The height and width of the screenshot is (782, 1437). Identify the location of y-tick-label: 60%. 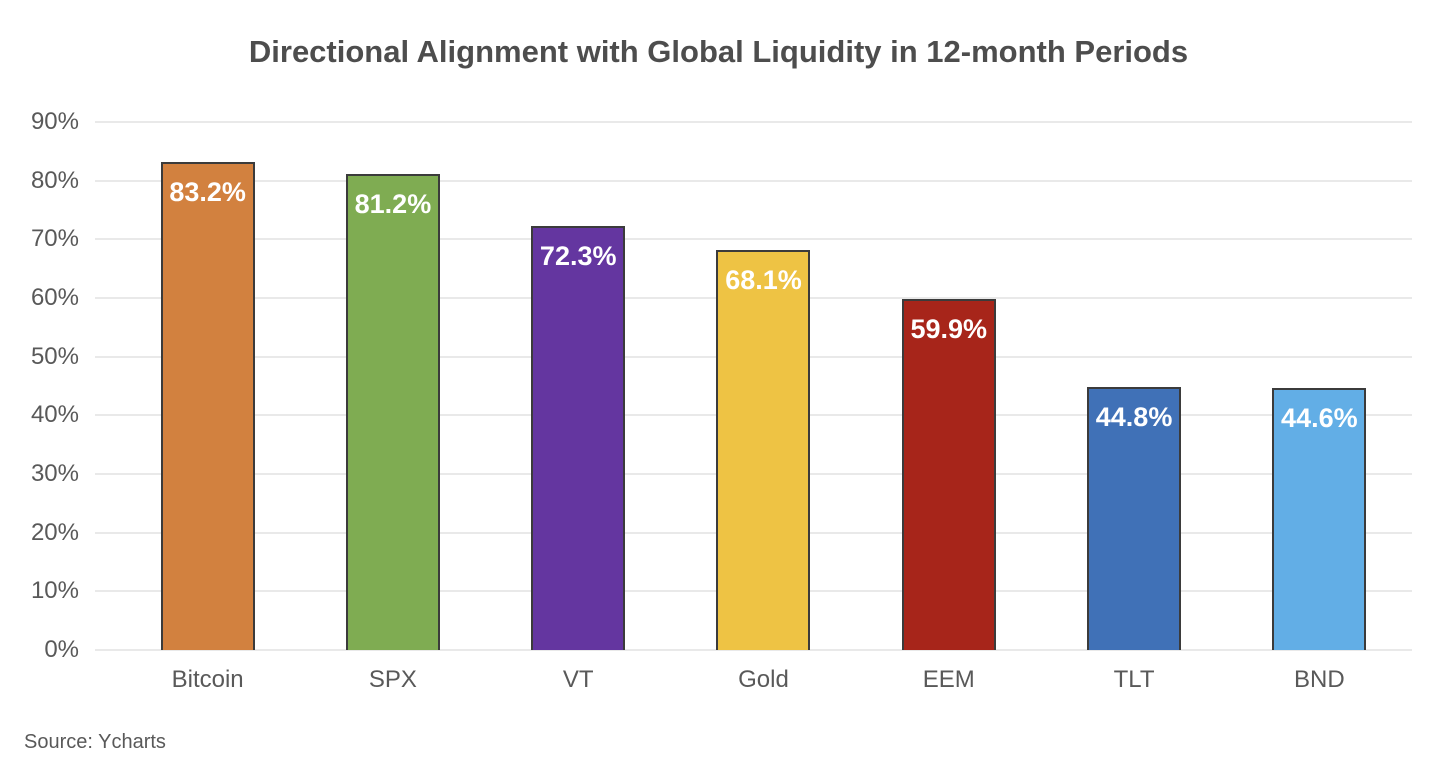
(54, 298).